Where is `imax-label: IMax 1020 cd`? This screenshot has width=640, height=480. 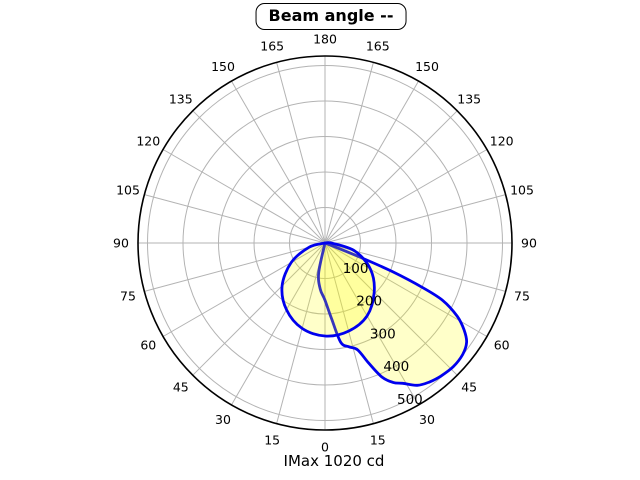
imax-label: IMax 1020 cd is located at coordinates (334, 461).